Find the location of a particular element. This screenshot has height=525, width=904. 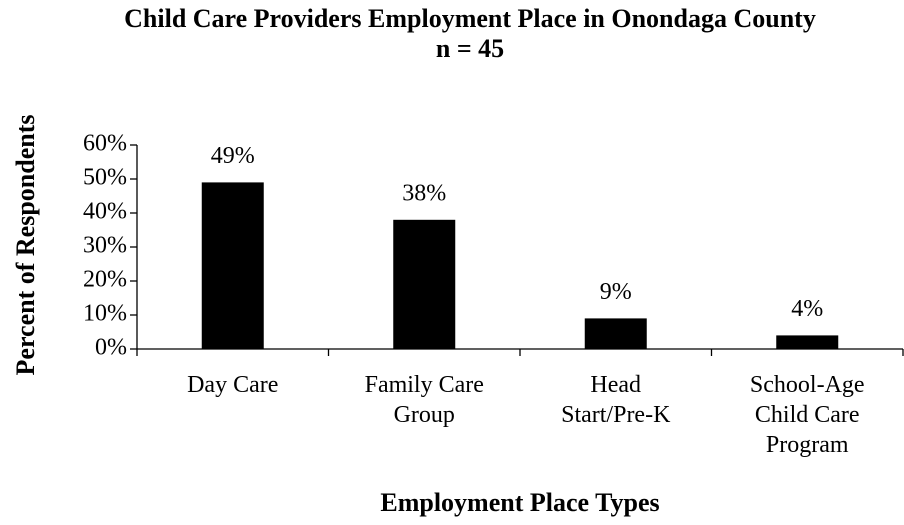

value-label: 4% is located at coordinates (807, 309).